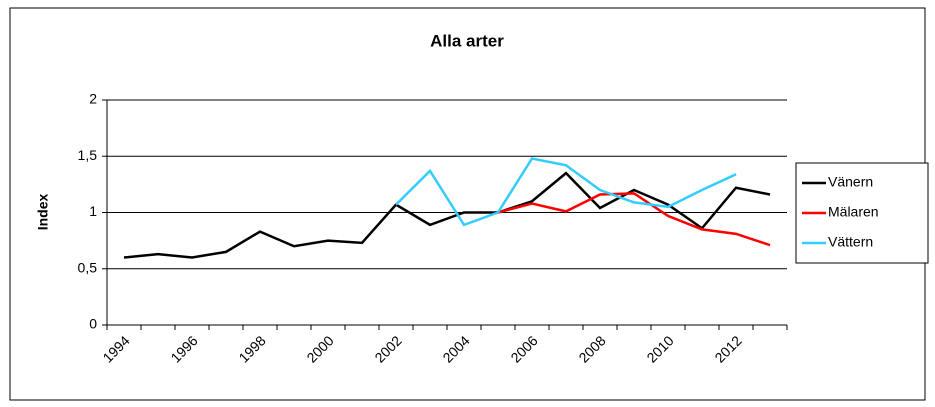 The image size is (935, 407). What do you see at coordinates (43, 212) in the screenshot?
I see `y-axis-label: Index` at bounding box center [43, 212].